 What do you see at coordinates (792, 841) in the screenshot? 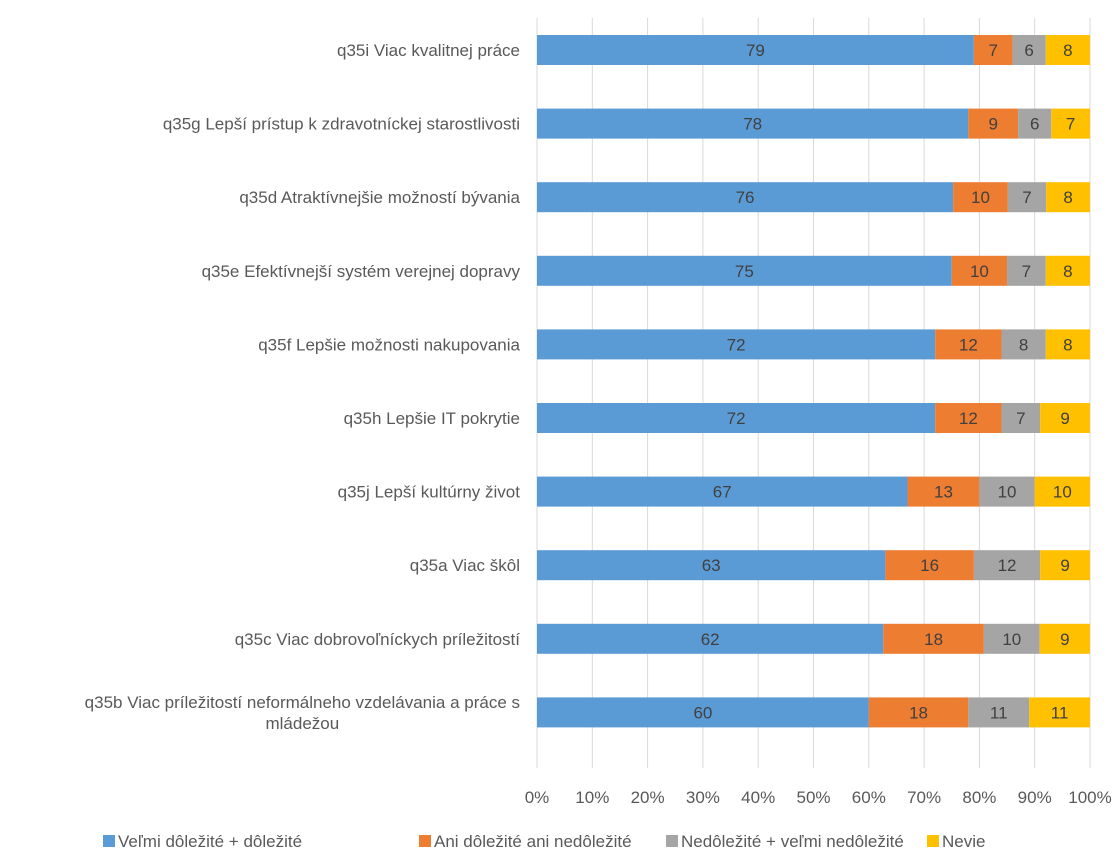
I see `legend-label: Nedôležité + veľmi nedôležité` at bounding box center [792, 841].